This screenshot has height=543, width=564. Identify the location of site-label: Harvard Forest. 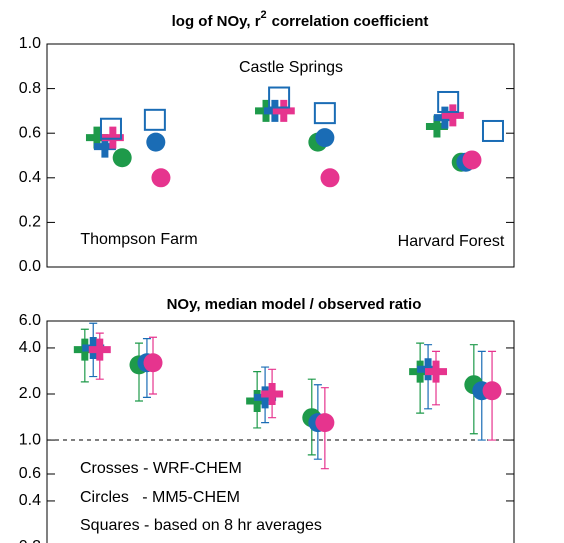
(451, 241).